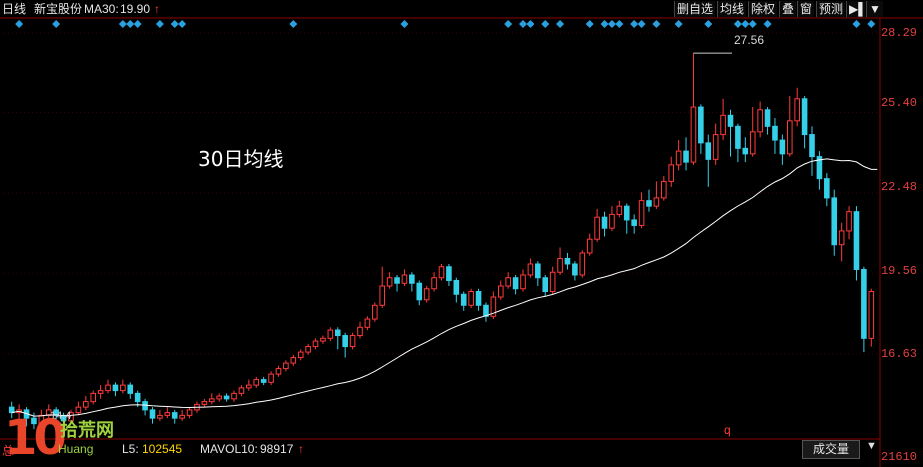 This screenshot has height=467, width=923. I want to click on ma30-value: 19.90, so click(135, 9).